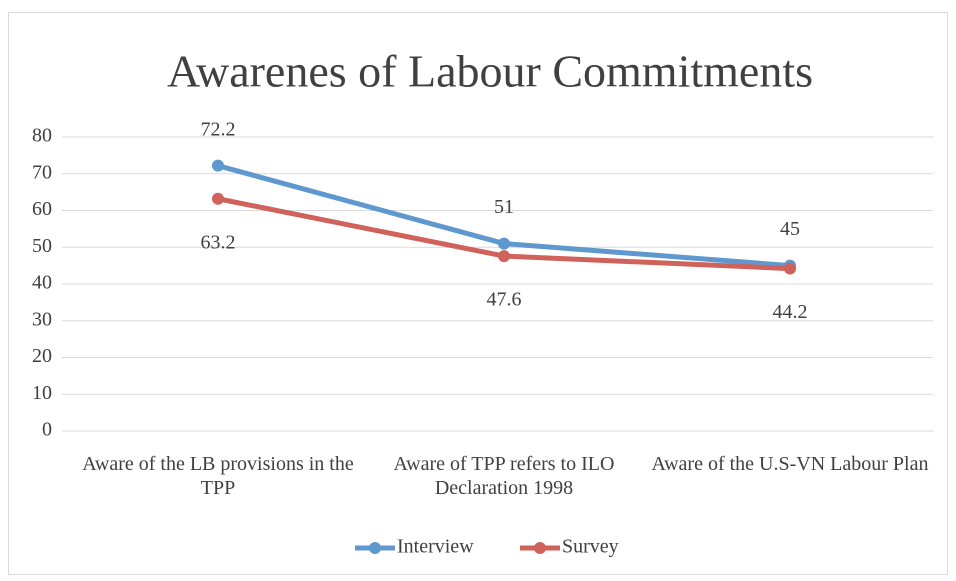  Describe the element at coordinates (504, 207) in the screenshot. I see `data-label: 51` at that location.